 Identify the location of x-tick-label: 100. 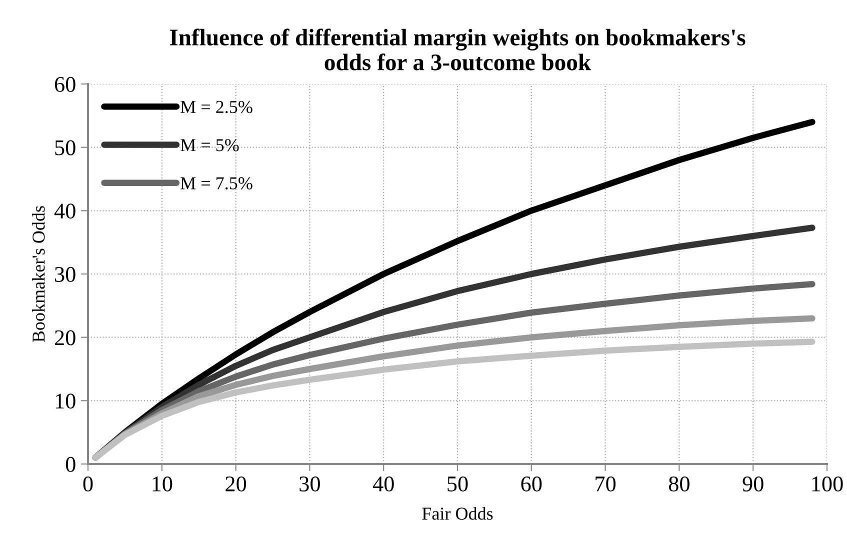
(827, 484).